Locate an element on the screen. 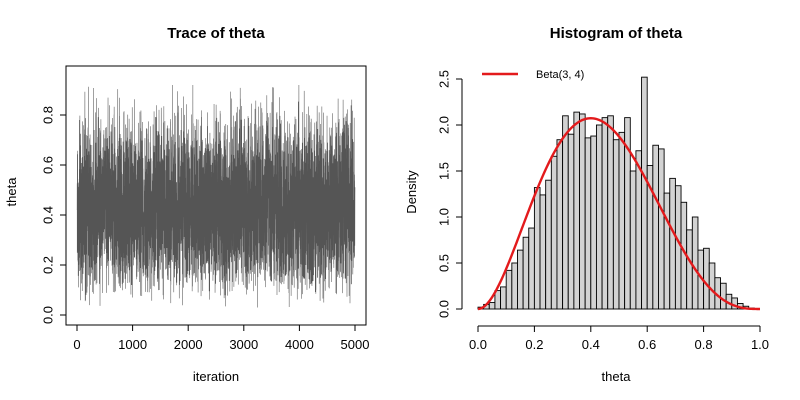 The height and width of the screenshot is (400, 800). trace-x-label: iteration is located at coordinates (216, 376).